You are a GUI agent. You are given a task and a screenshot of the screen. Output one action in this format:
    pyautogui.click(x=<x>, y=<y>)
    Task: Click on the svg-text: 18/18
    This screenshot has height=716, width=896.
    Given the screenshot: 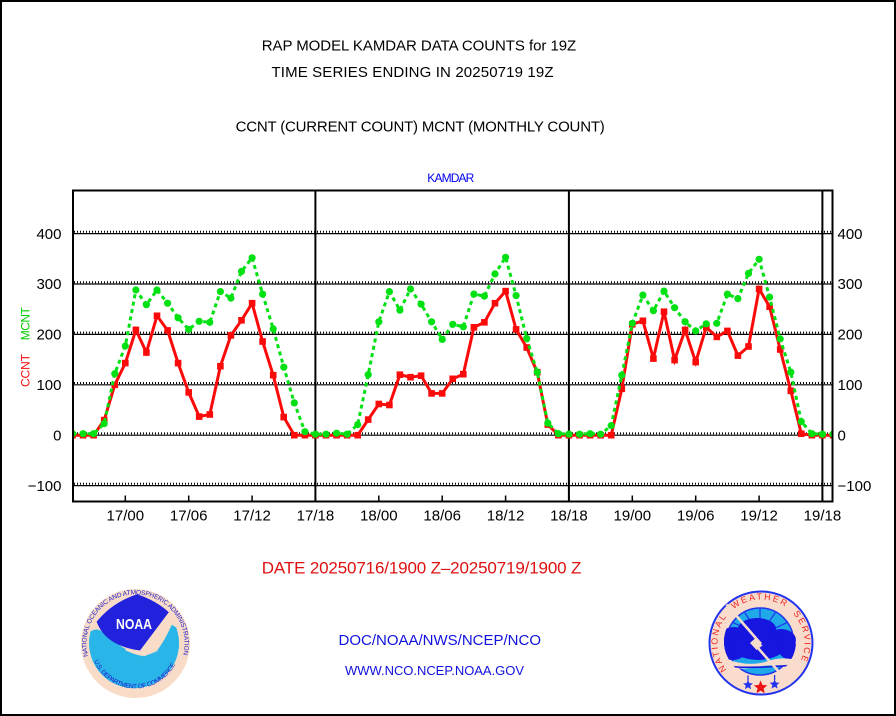 What is the action you would take?
    pyautogui.click(x=569, y=516)
    